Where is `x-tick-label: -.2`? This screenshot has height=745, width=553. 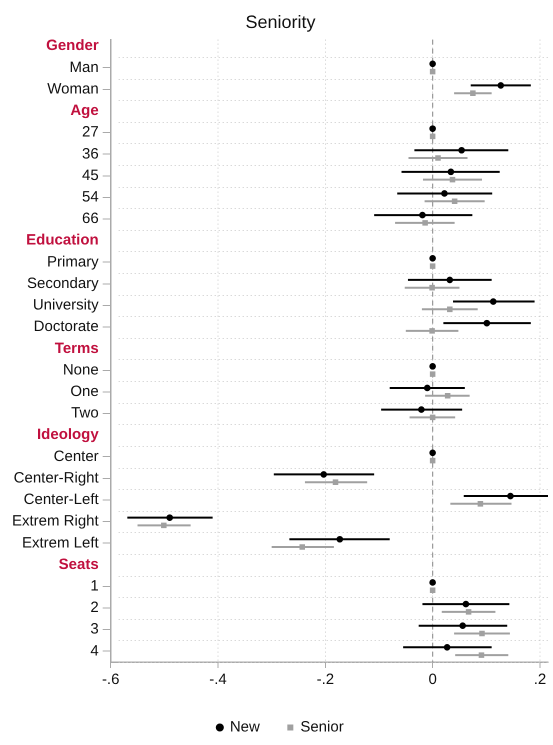 x-tick-label: -.2 is located at coordinates (325, 679).